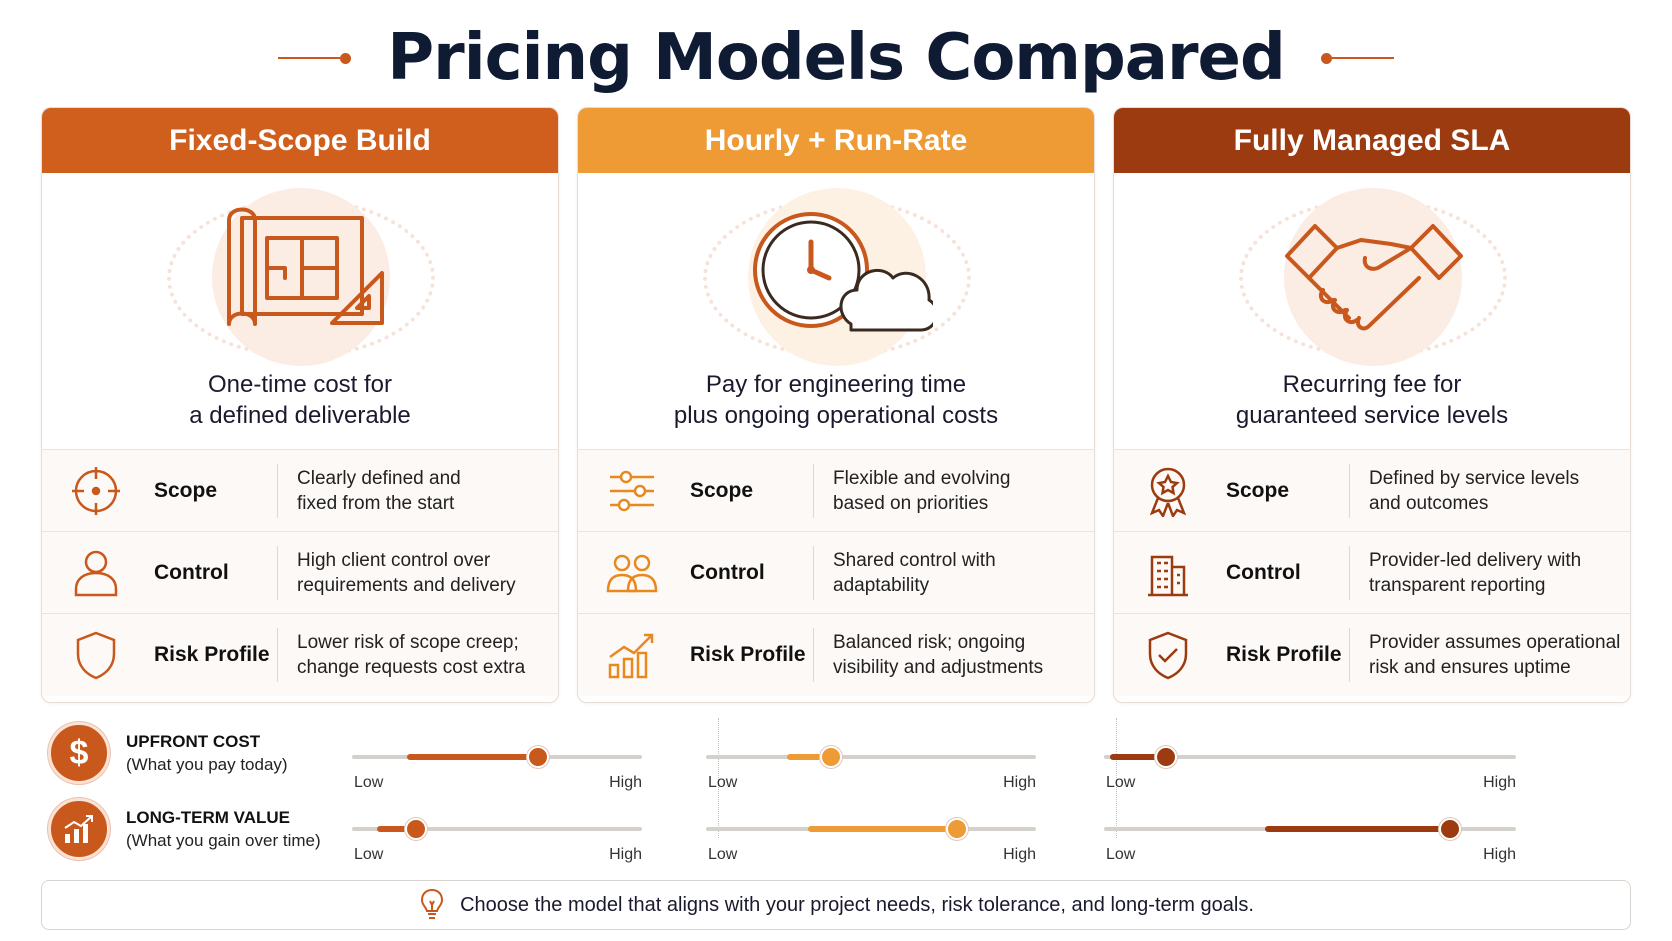 The image size is (1672, 941). I want to click on desc-line: change requests cost extra, so click(411, 667).